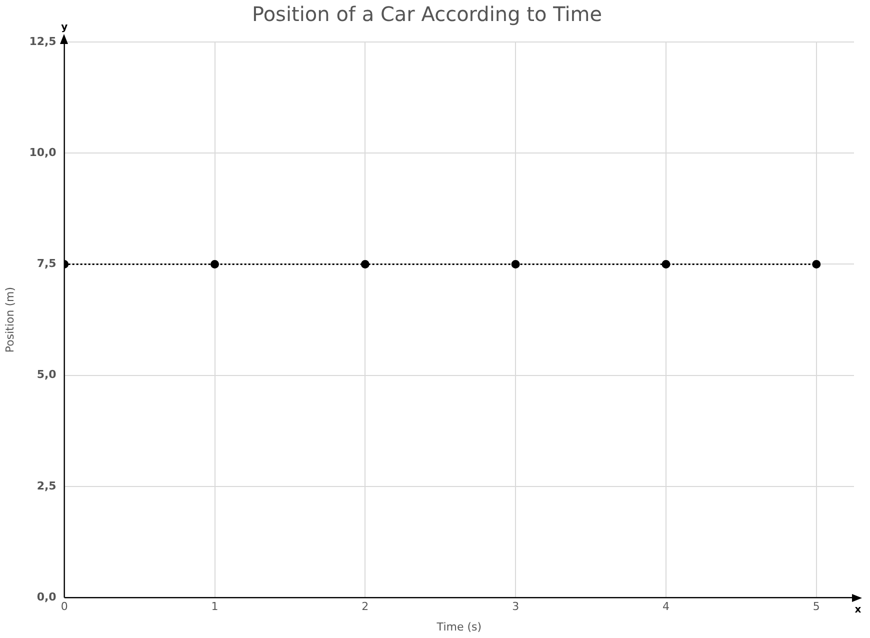 This screenshot has width=870, height=638. Describe the element at coordinates (816, 607) in the screenshot. I see `x-tick-label: 5` at that location.